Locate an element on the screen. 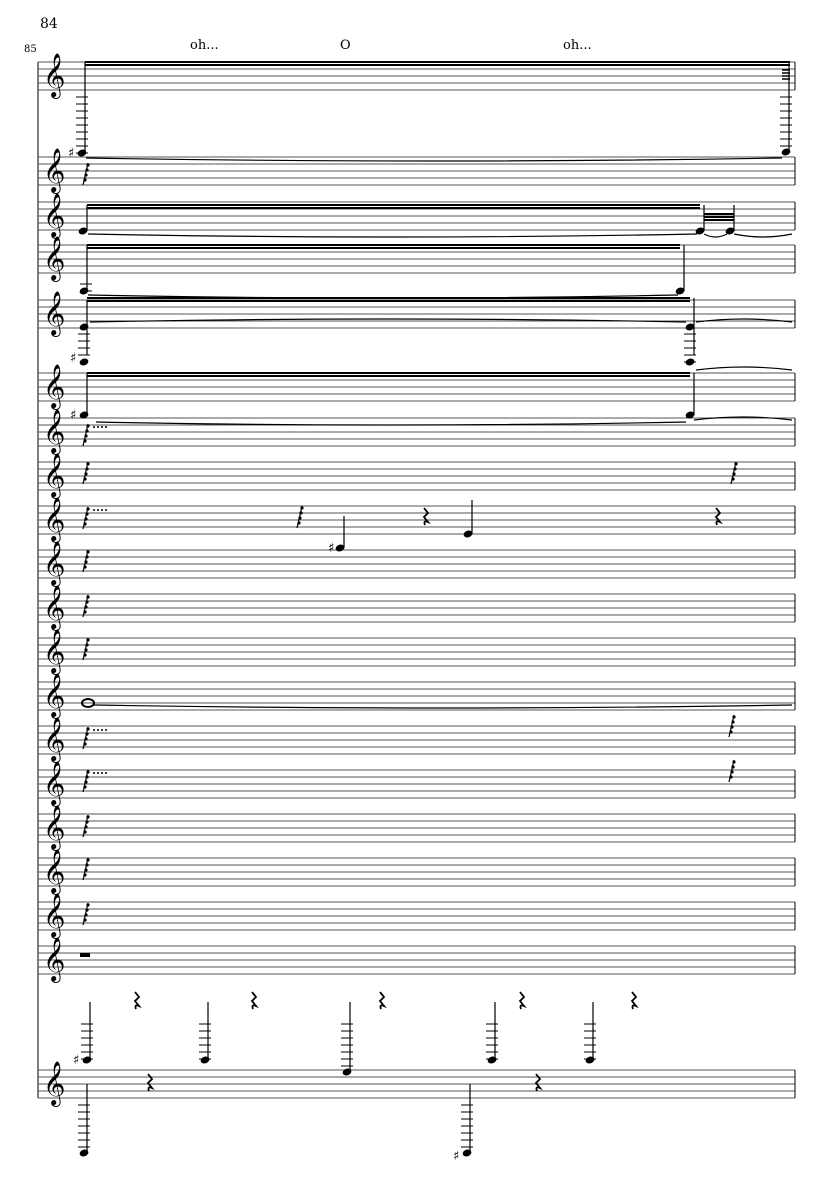 The width and height of the screenshot is (835, 1181). whole-rest-icon is located at coordinates (85, 955).